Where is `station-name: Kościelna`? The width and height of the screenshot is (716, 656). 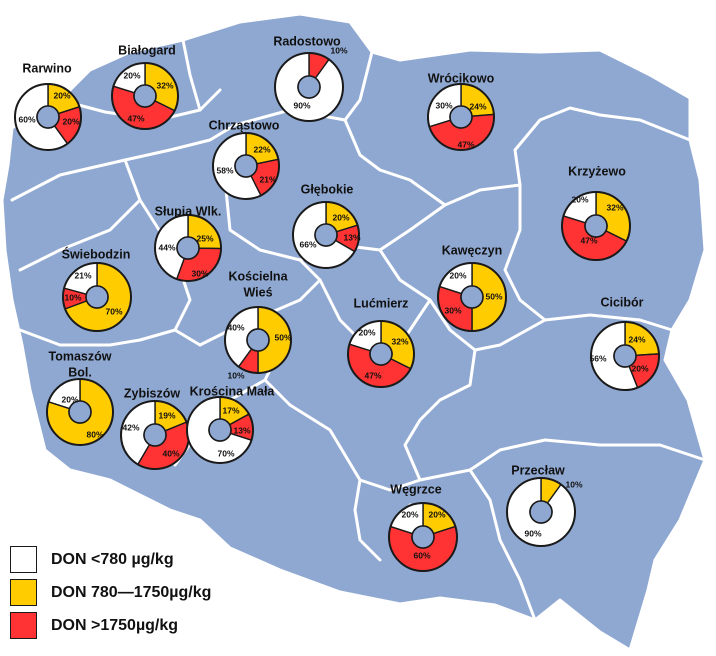 station-name: Kościelna is located at coordinates (258, 276).